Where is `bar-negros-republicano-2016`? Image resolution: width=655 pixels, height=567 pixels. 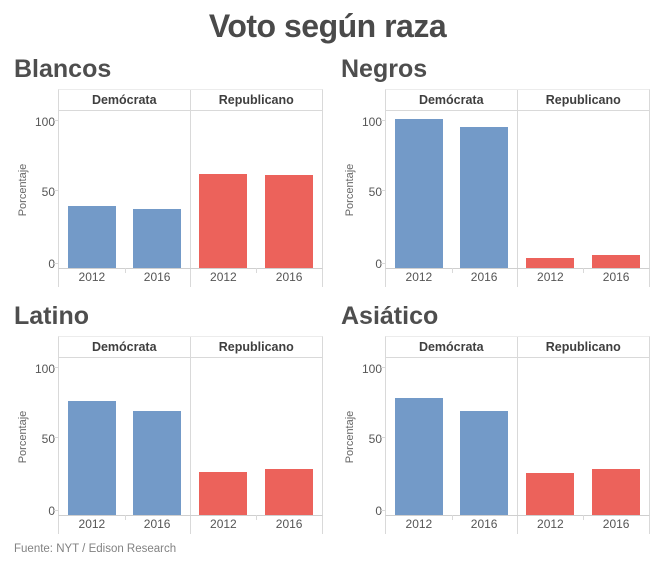
bar-negros-republicano-2016 is located at coordinates (616, 261).